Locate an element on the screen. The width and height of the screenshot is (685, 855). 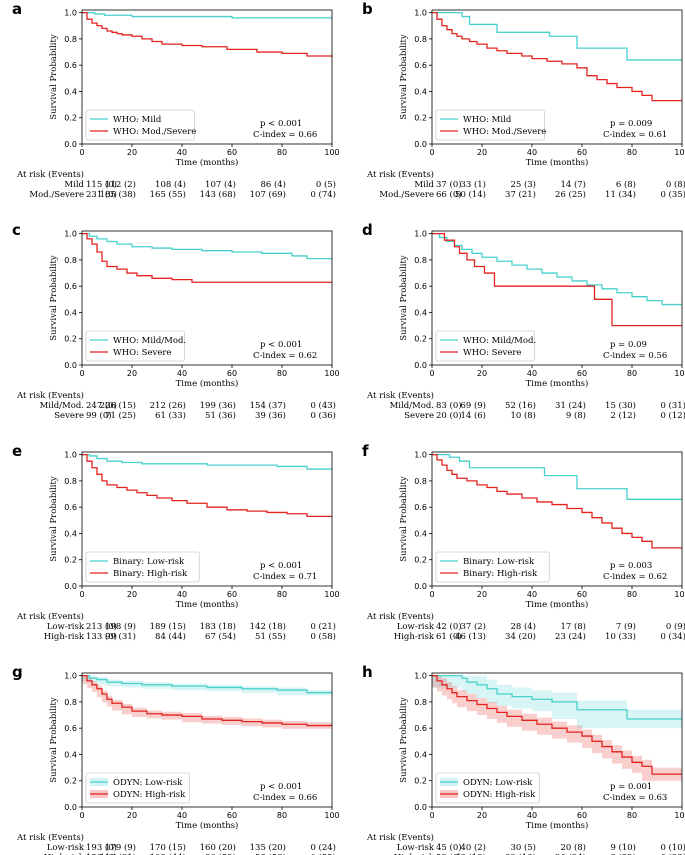
risk-cell: 133 (0) is located at coordinates (101, 636).